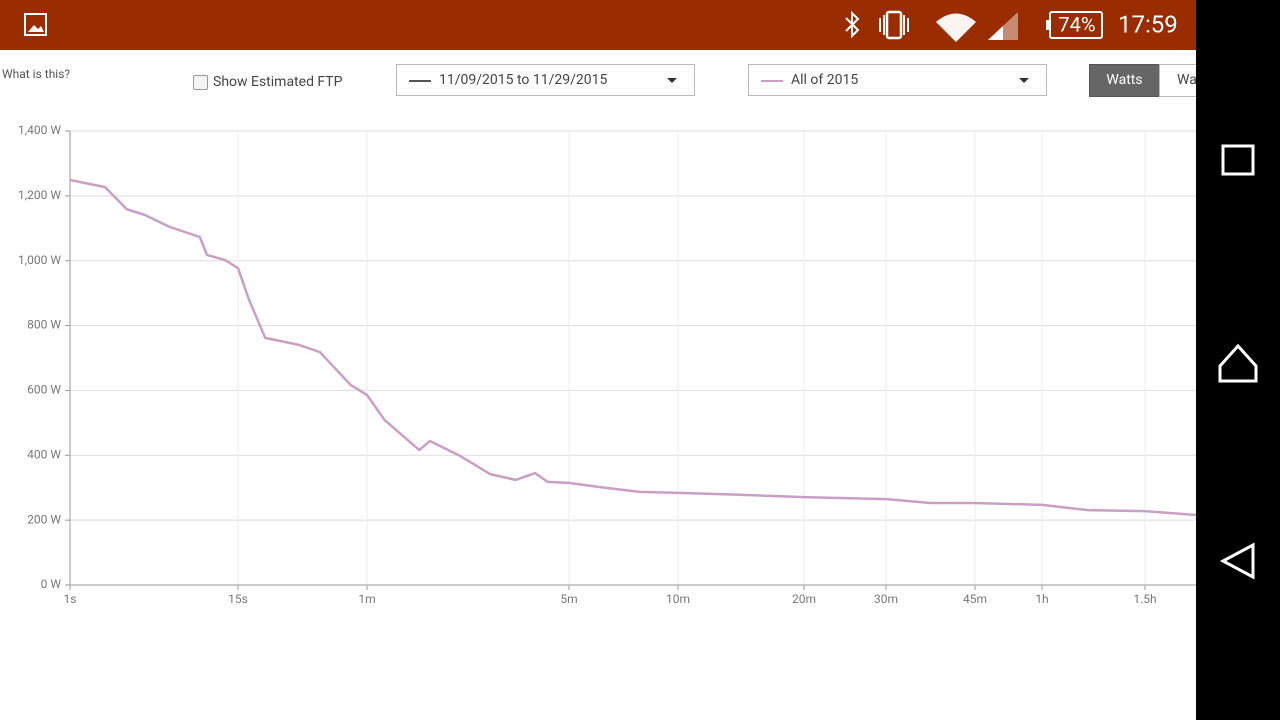  I want to click on bluetooth-icon, so click(852, 24).